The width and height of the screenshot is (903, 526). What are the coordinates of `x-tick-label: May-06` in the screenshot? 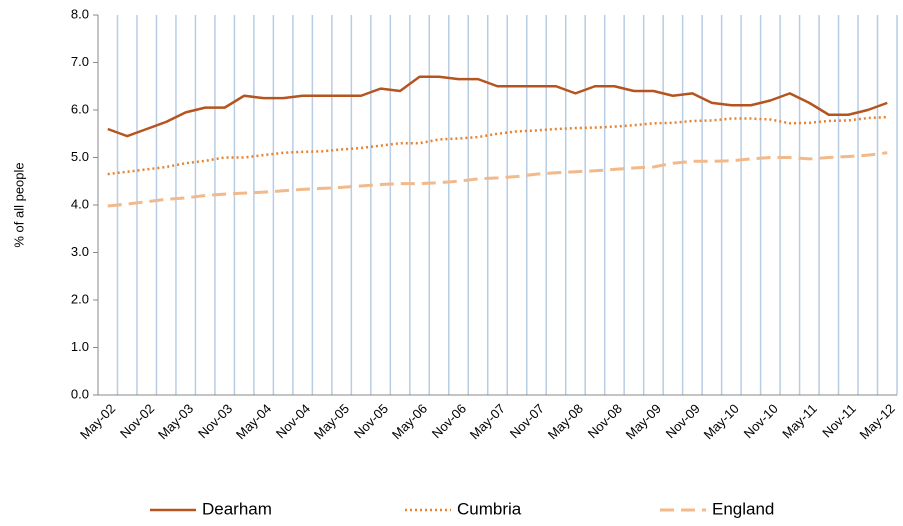 It's located at (409, 421).